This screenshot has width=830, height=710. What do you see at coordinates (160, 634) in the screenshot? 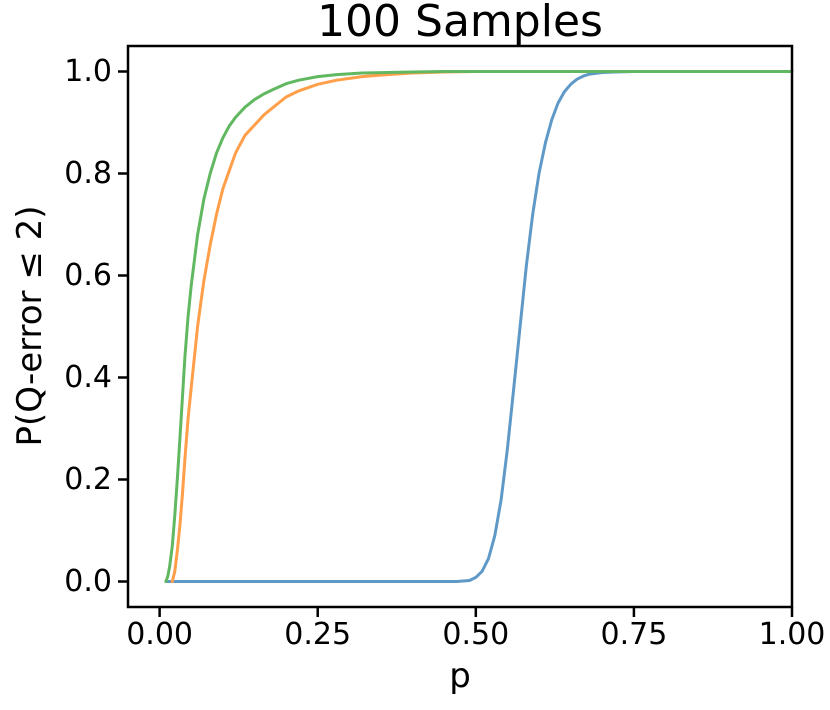
I see `x-tick-label: 0.00` at bounding box center [160, 634].